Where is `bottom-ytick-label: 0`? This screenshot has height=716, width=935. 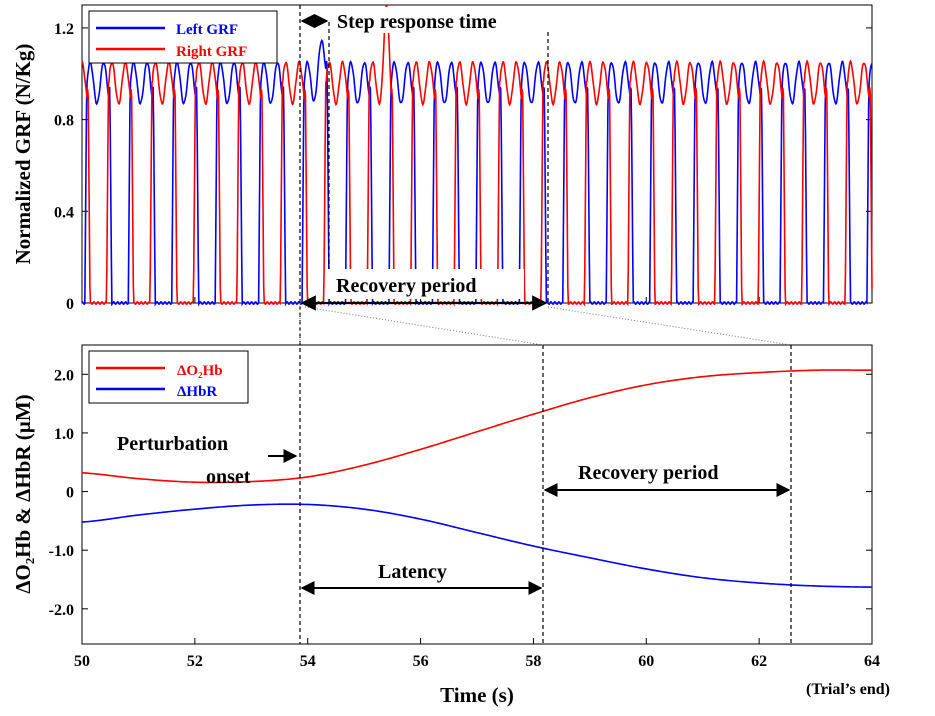
bottom-ytick-label: 0 is located at coordinates (70, 493).